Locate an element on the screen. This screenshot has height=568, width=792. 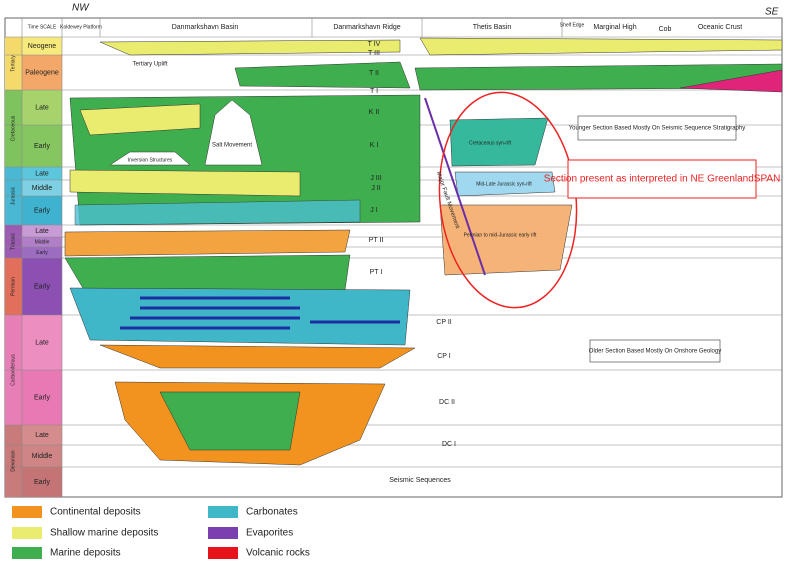
column-header: Koldewey Platform is located at coordinates (81, 27).